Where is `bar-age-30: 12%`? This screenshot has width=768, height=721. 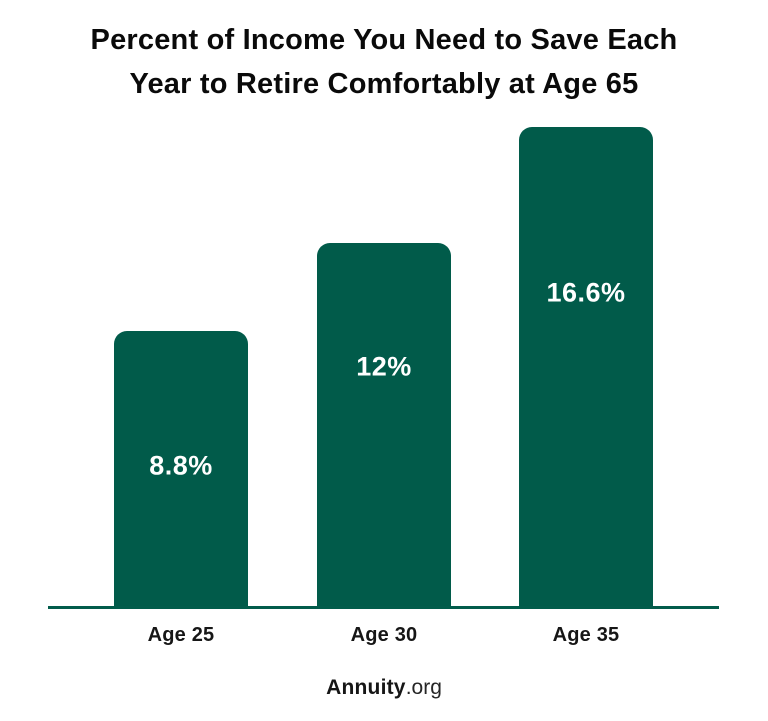
bar-age-30: 12% is located at coordinates (384, 424).